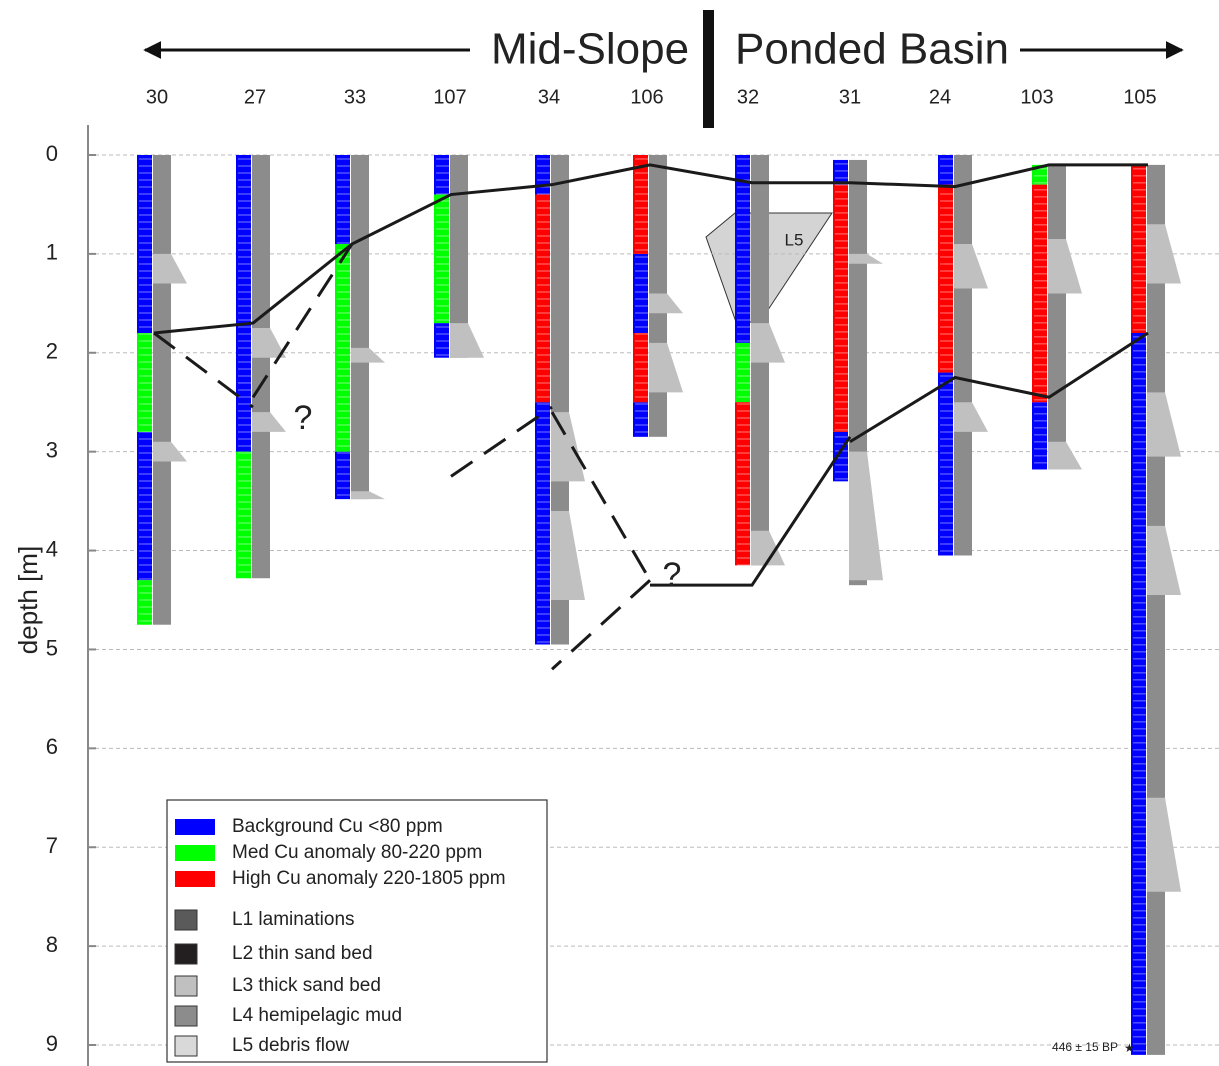 The image size is (1219, 1066). What do you see at coordinates (872, 49) in the screenshot?
I see `header-right: Ponded Basin` at bounding box center [872, 49].